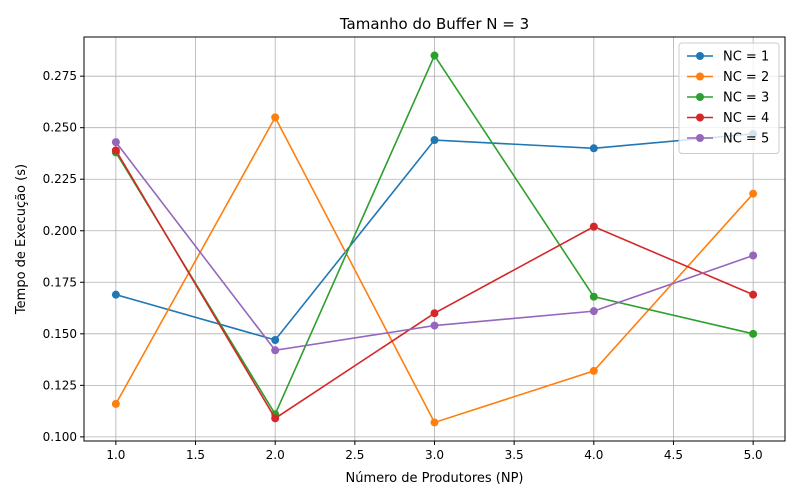 This screenshot has width=800, height=500. What do you see at coordinates (593, 455) in the screenshot?
I see `x-tick-label: 4.0` at bounding box center [593, 455].